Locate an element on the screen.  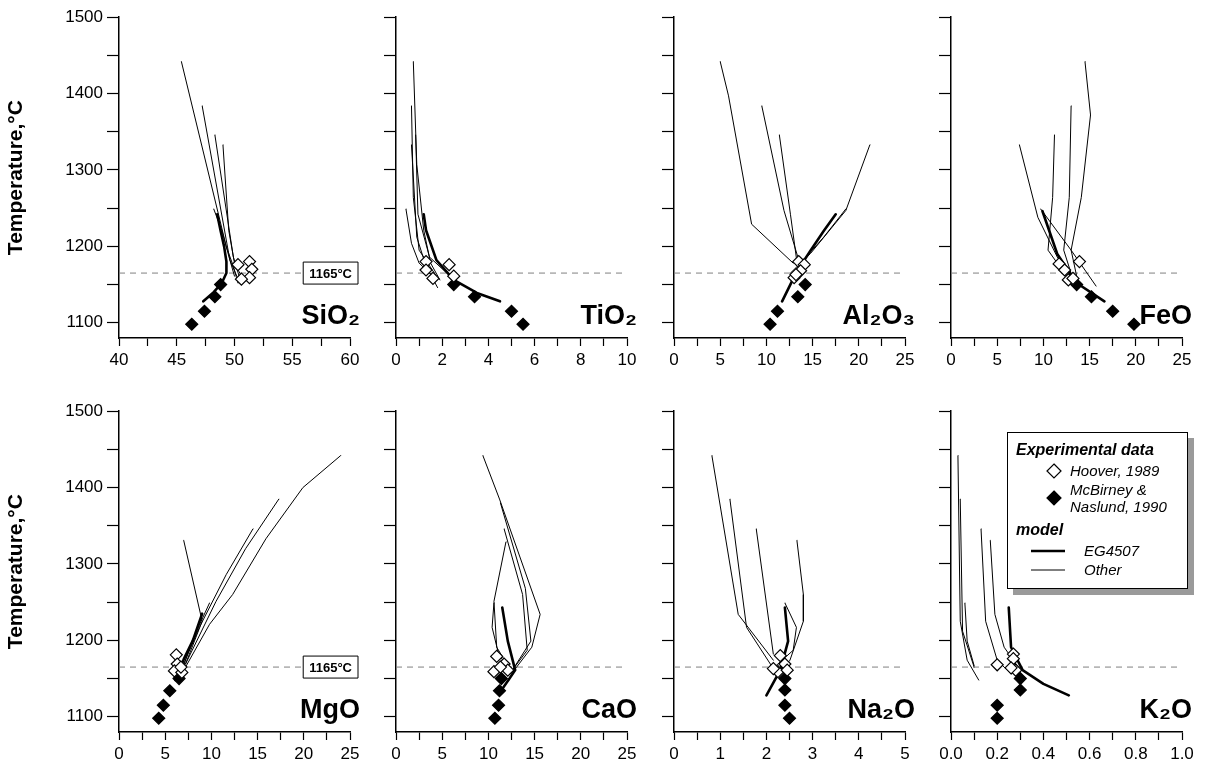
text: SiO₂ is located at coordinates (330, 315).